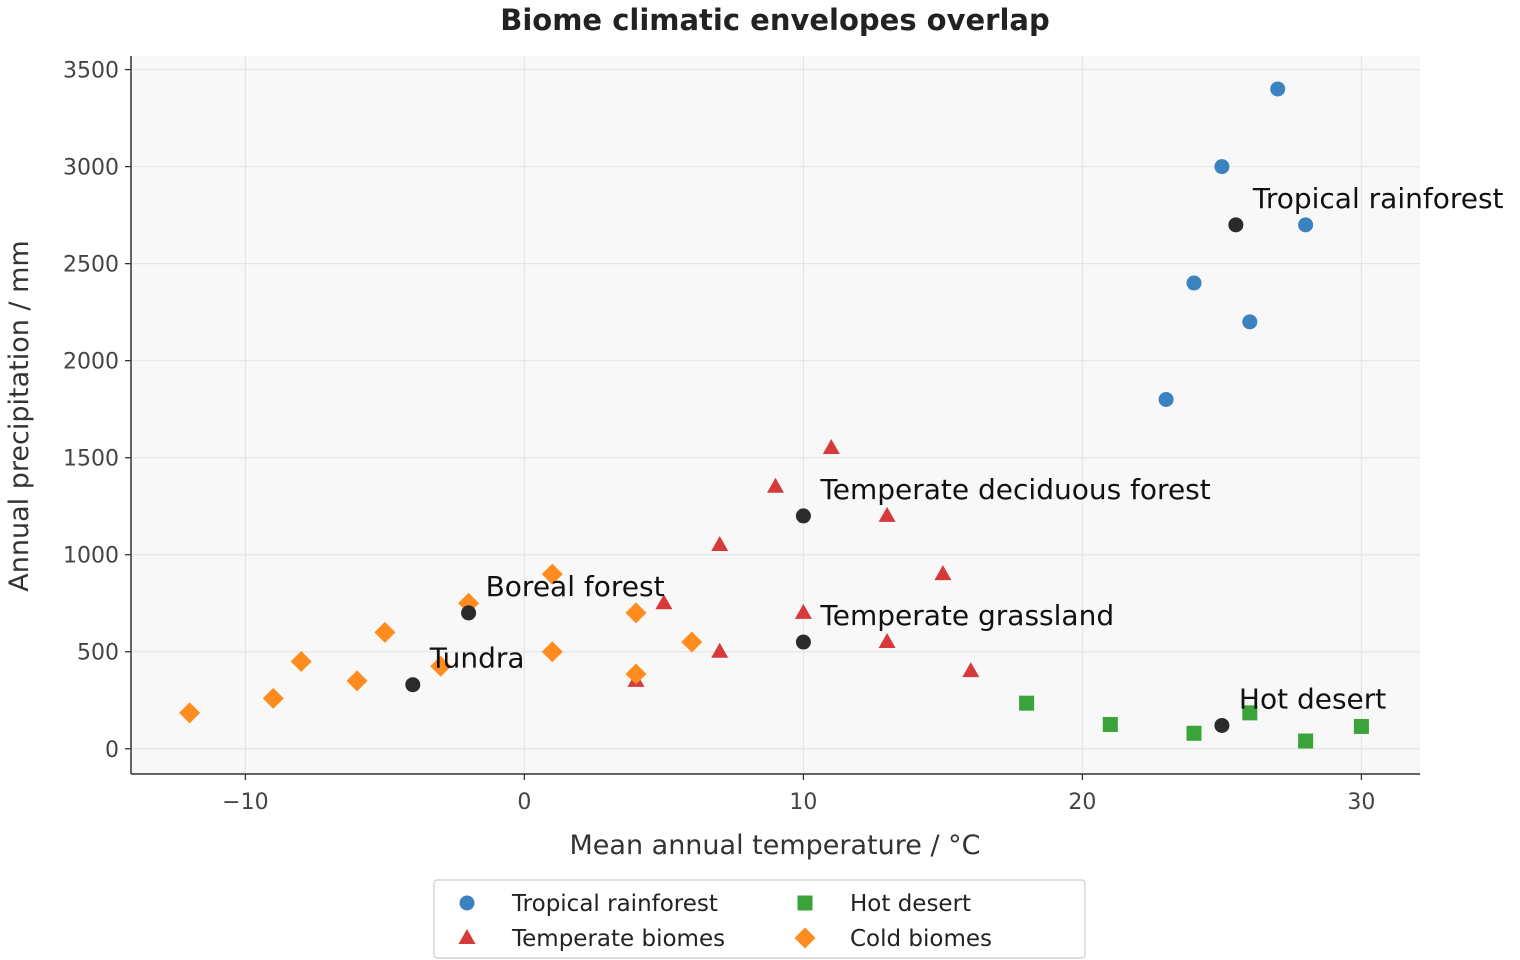  What do you see at coordinates (966, 615) in the screenshot?
I see `centroid-label: Temperate grassland` at bounding box center [966, 615].